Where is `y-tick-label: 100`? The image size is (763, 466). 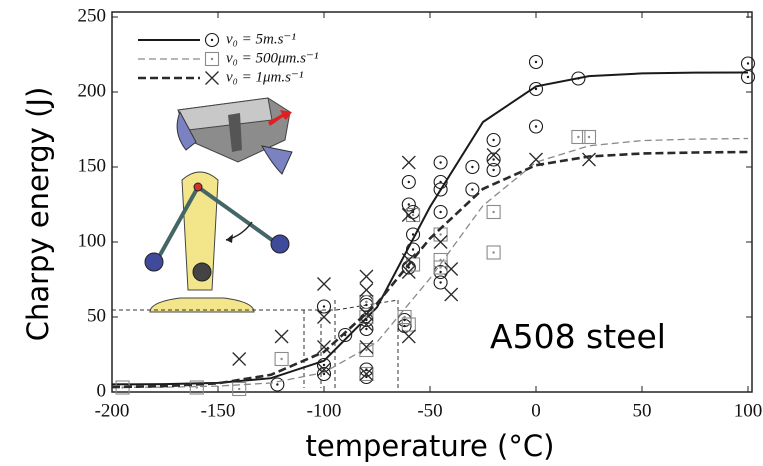 y-tick-label: 100 is located at coordinates (92, 240).